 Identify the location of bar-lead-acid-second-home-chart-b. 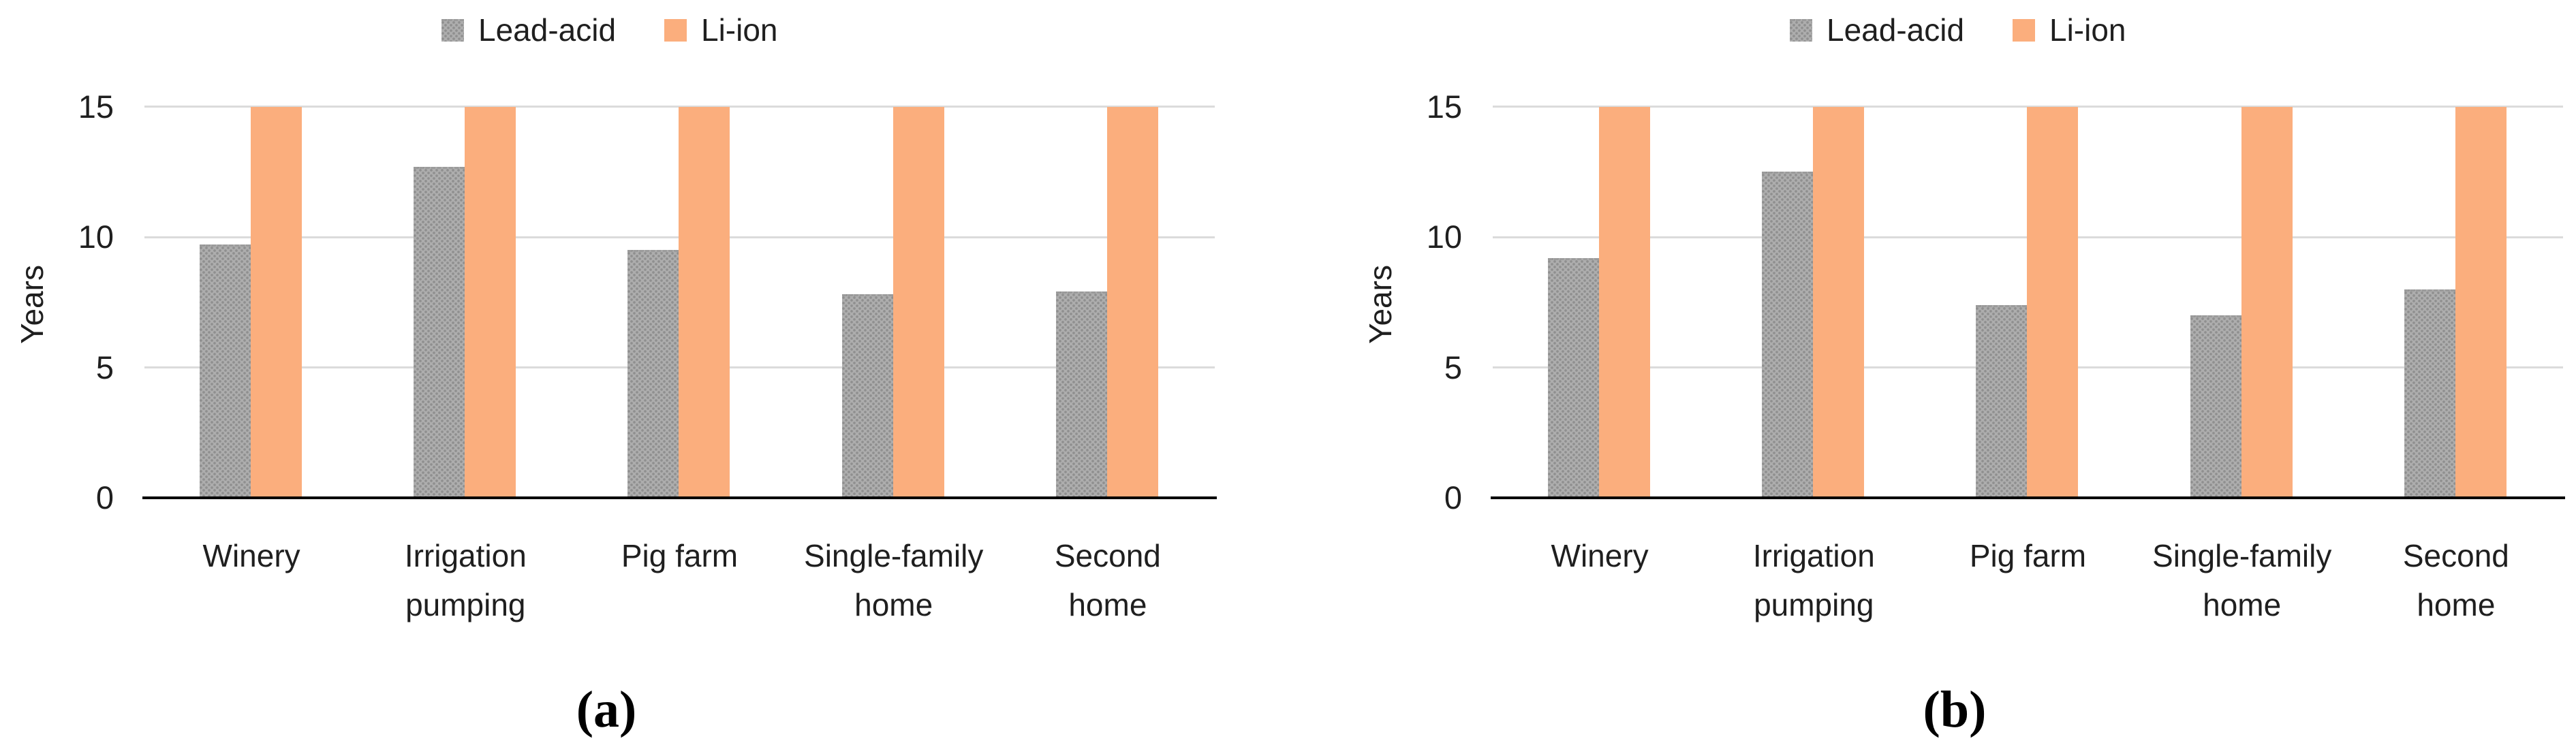
(2429, 393).